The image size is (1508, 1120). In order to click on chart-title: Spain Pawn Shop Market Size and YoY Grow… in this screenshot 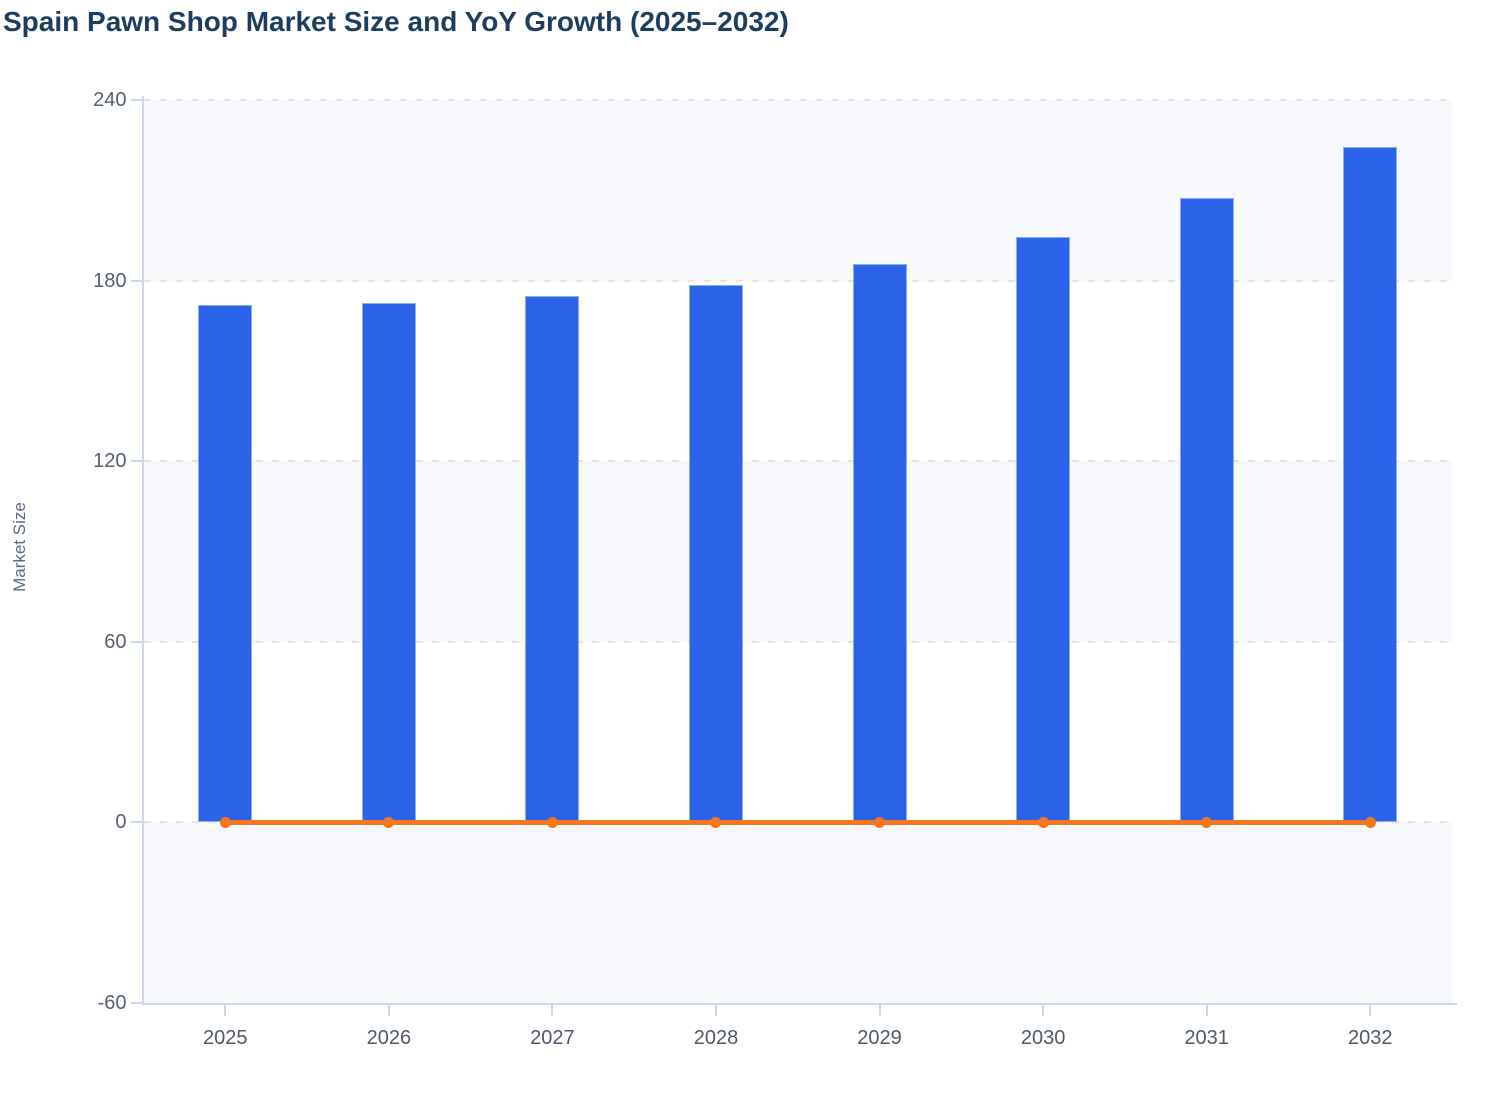, I will do `click(396, 21)`.